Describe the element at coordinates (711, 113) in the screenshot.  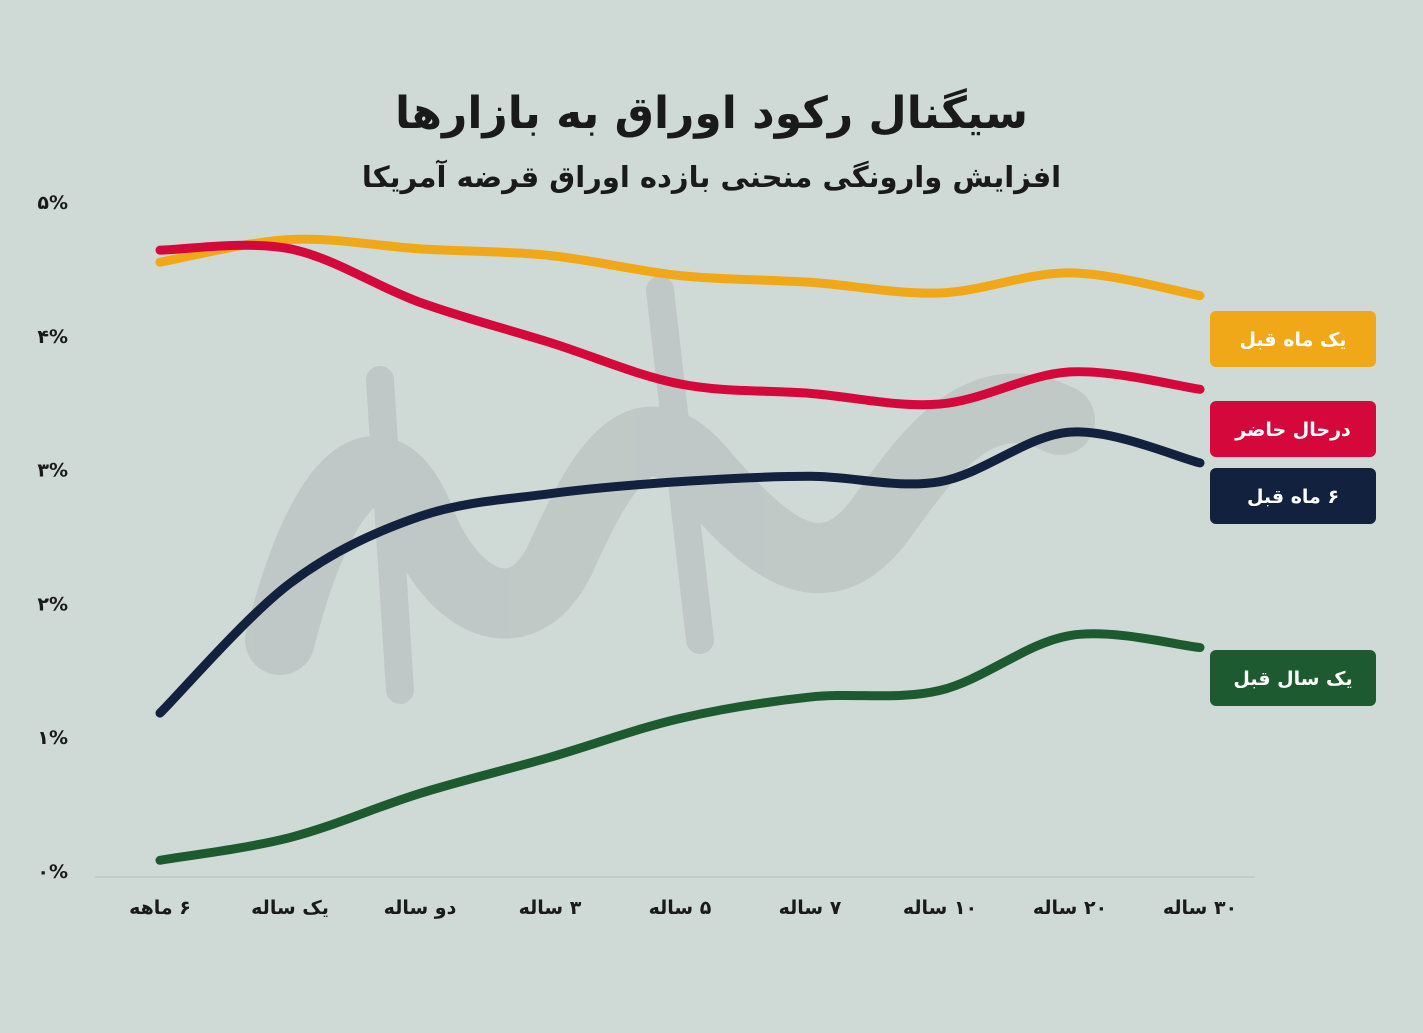
I see `chart-title: سیگنال رکود اوراق به بازارها` at that location.